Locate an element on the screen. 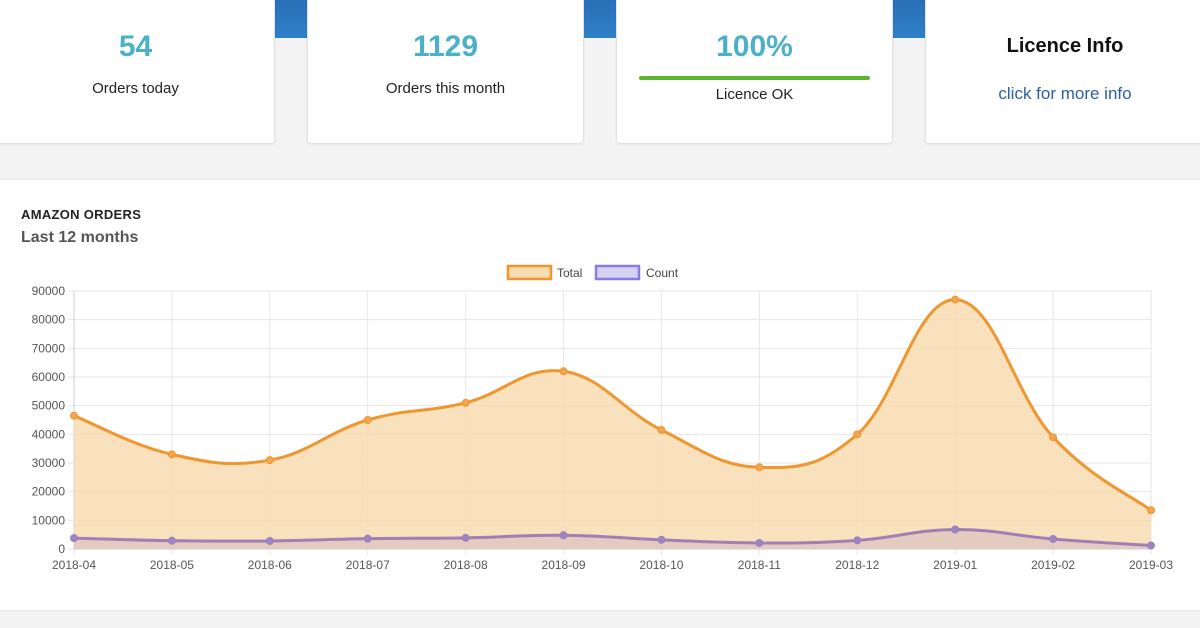 The image size is (1200, 628). orders-month-label: Orders this month is located at coordinates (445, 88).